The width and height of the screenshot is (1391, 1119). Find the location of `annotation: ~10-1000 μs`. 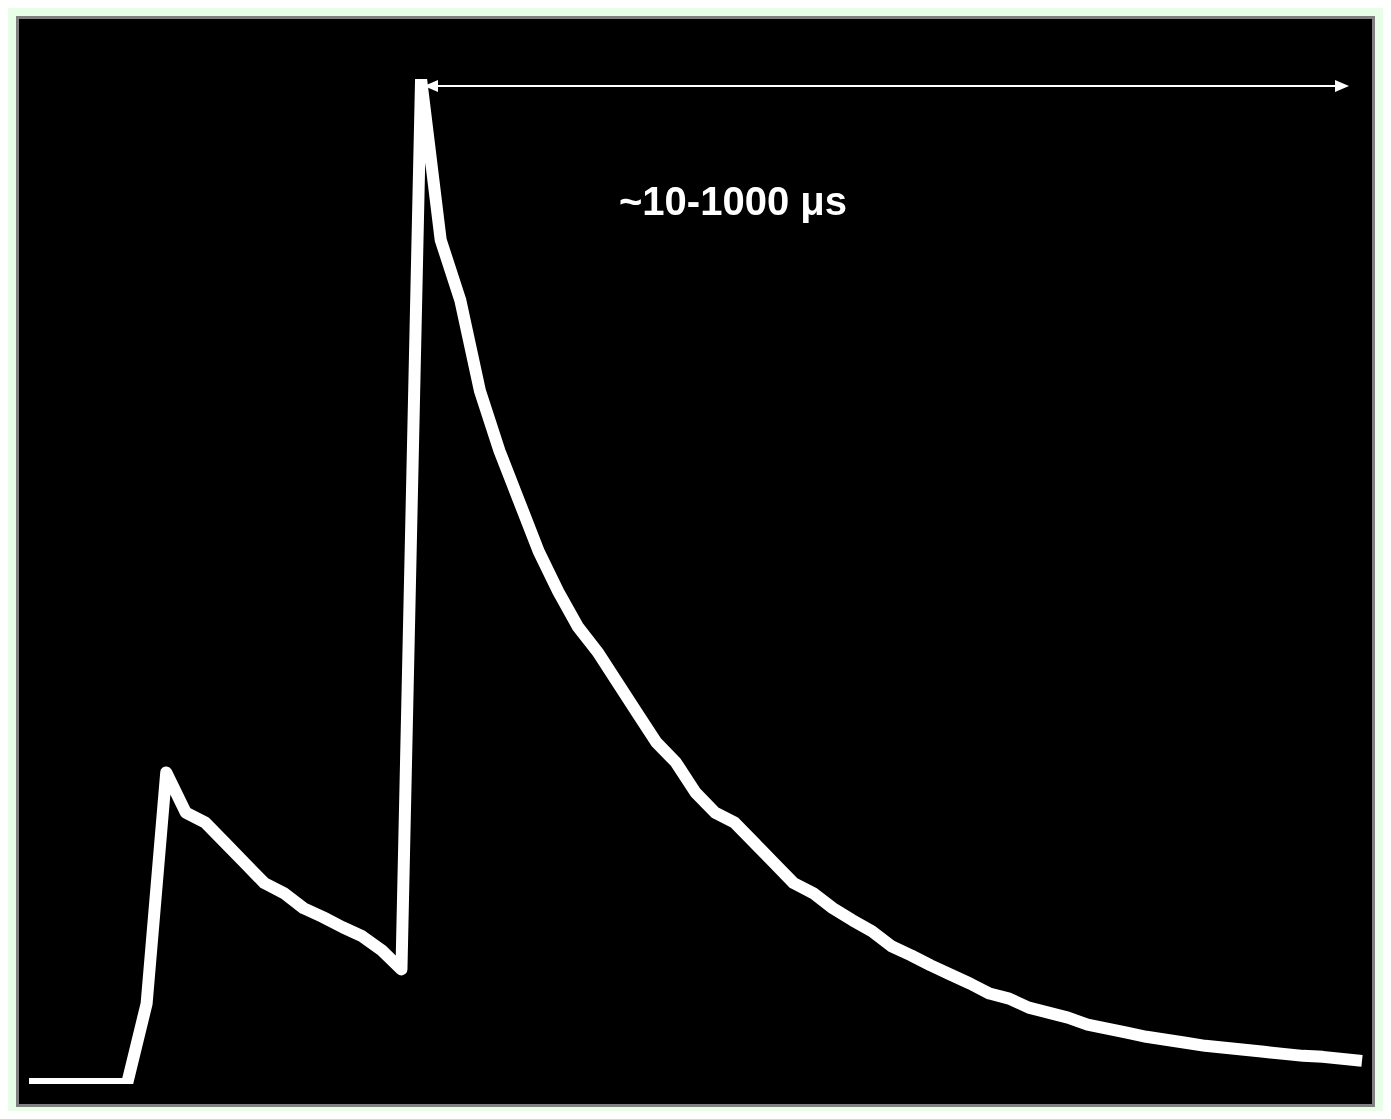

annotation: ~10-1000 μs is located at coordinates (733, 201).